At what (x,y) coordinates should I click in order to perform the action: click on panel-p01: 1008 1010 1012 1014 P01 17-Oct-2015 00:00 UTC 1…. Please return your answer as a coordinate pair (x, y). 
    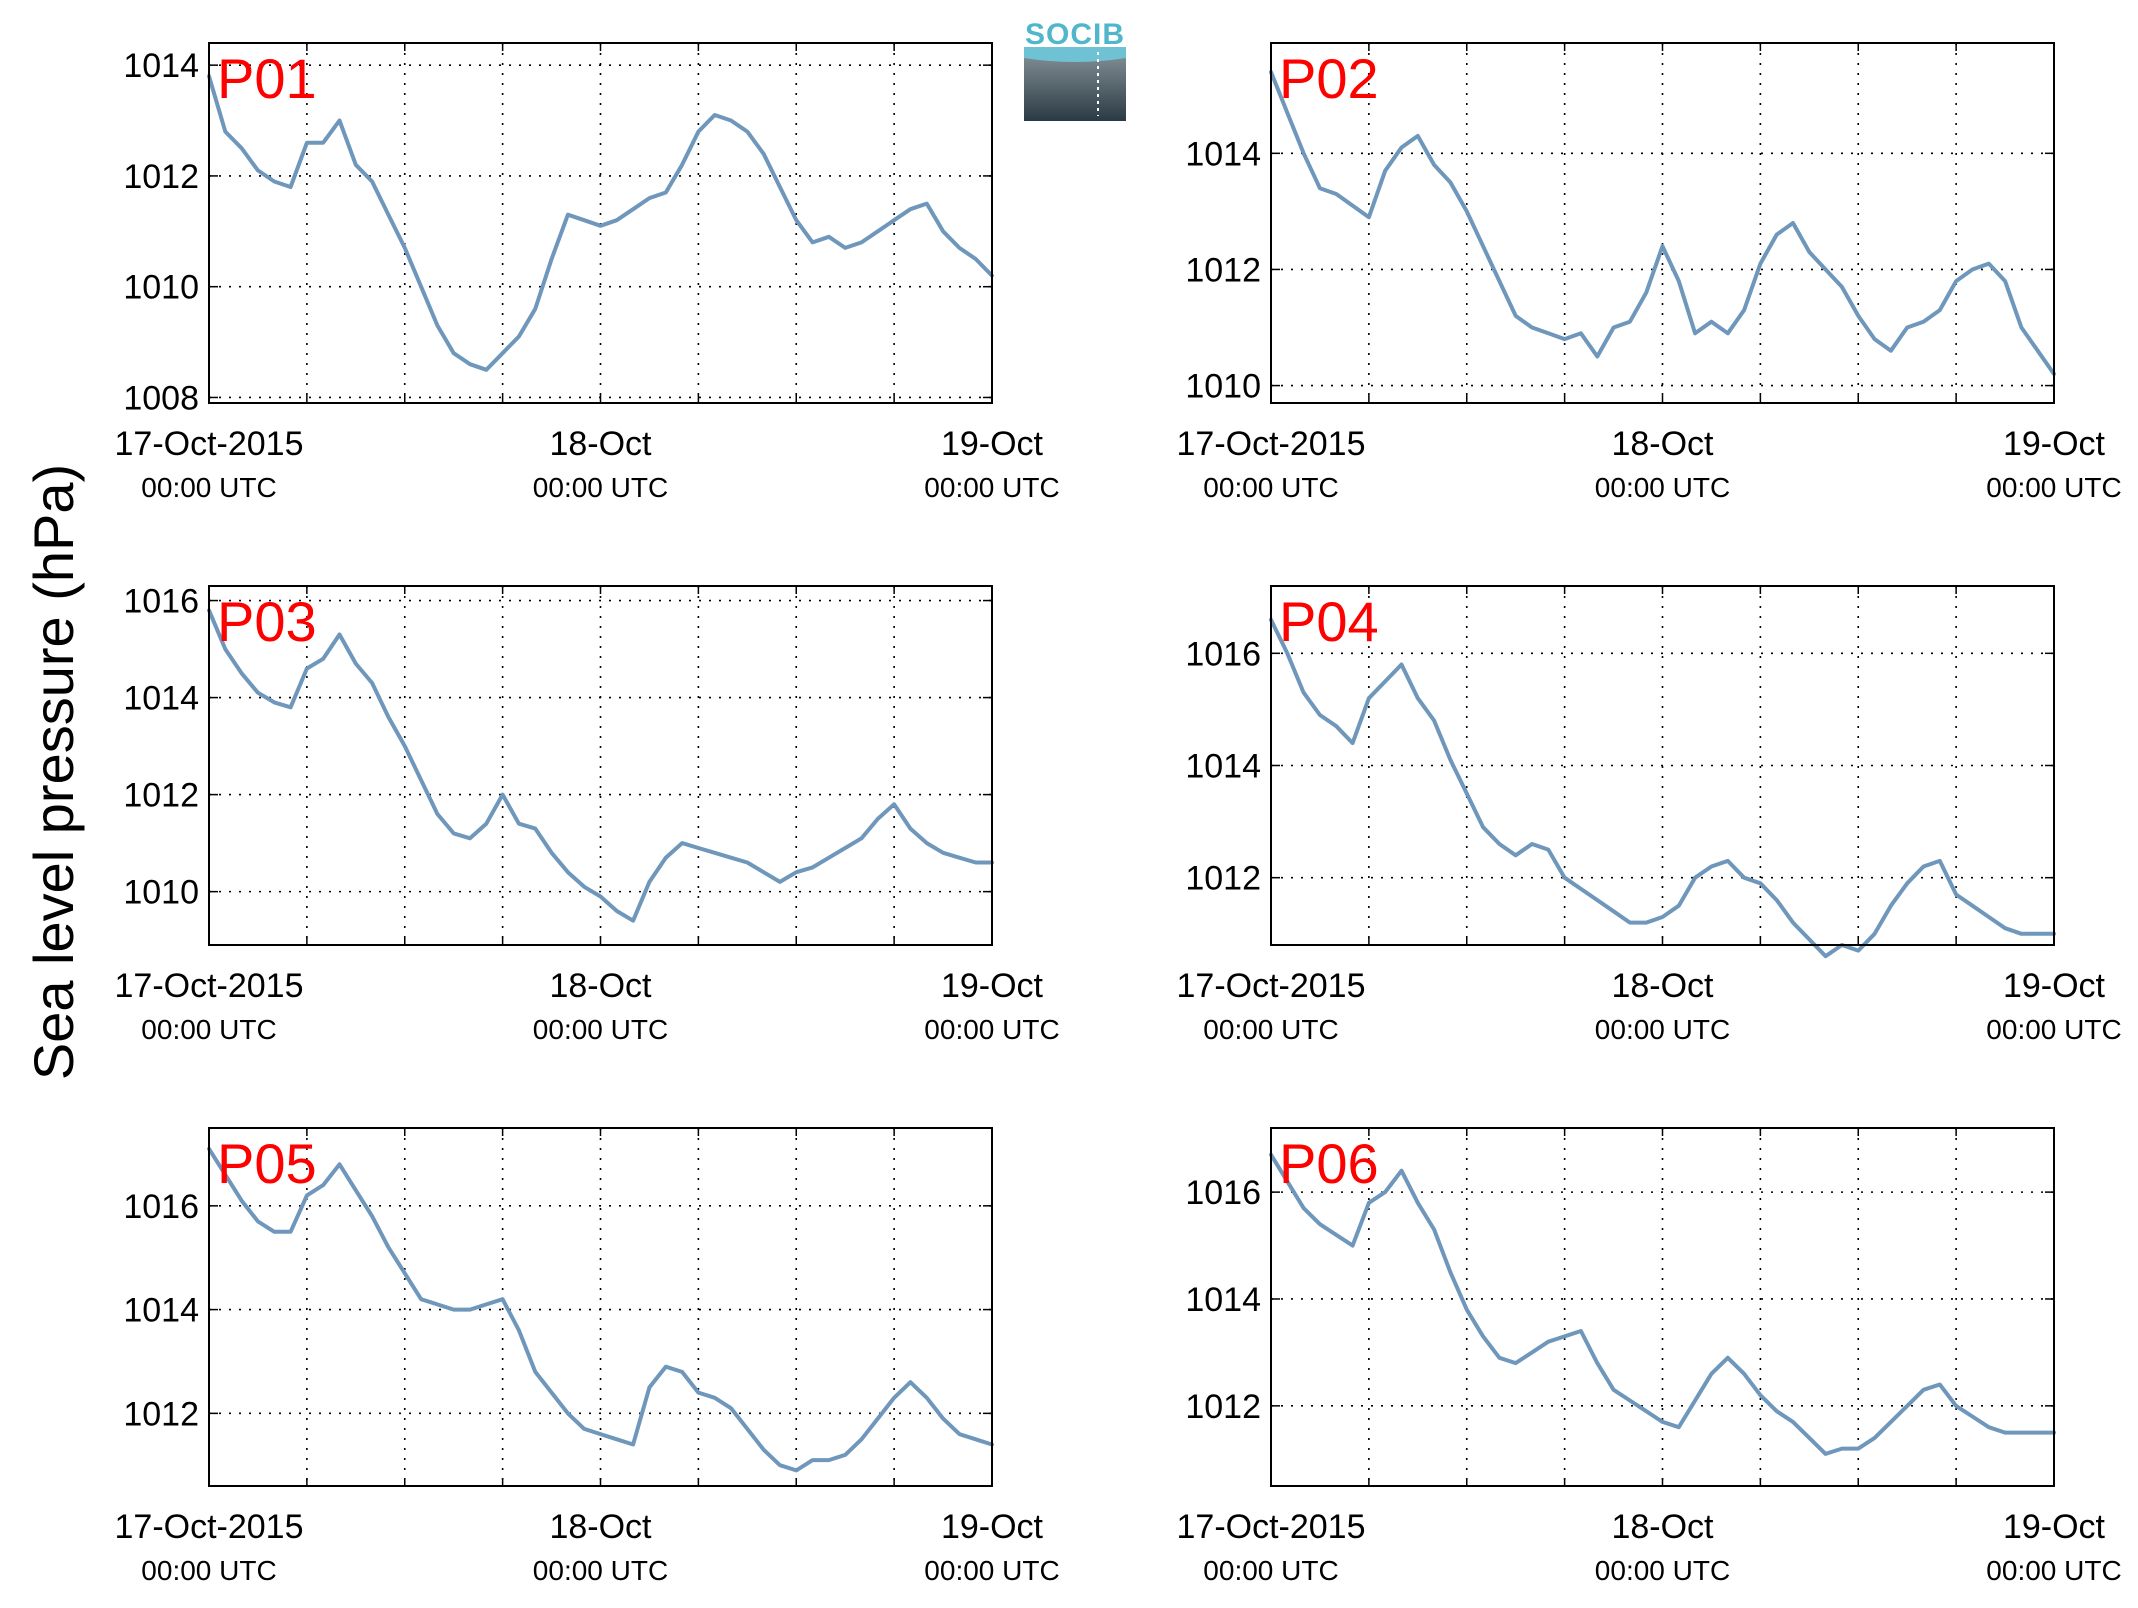
    Looking at the image, I should click on (587, 272).